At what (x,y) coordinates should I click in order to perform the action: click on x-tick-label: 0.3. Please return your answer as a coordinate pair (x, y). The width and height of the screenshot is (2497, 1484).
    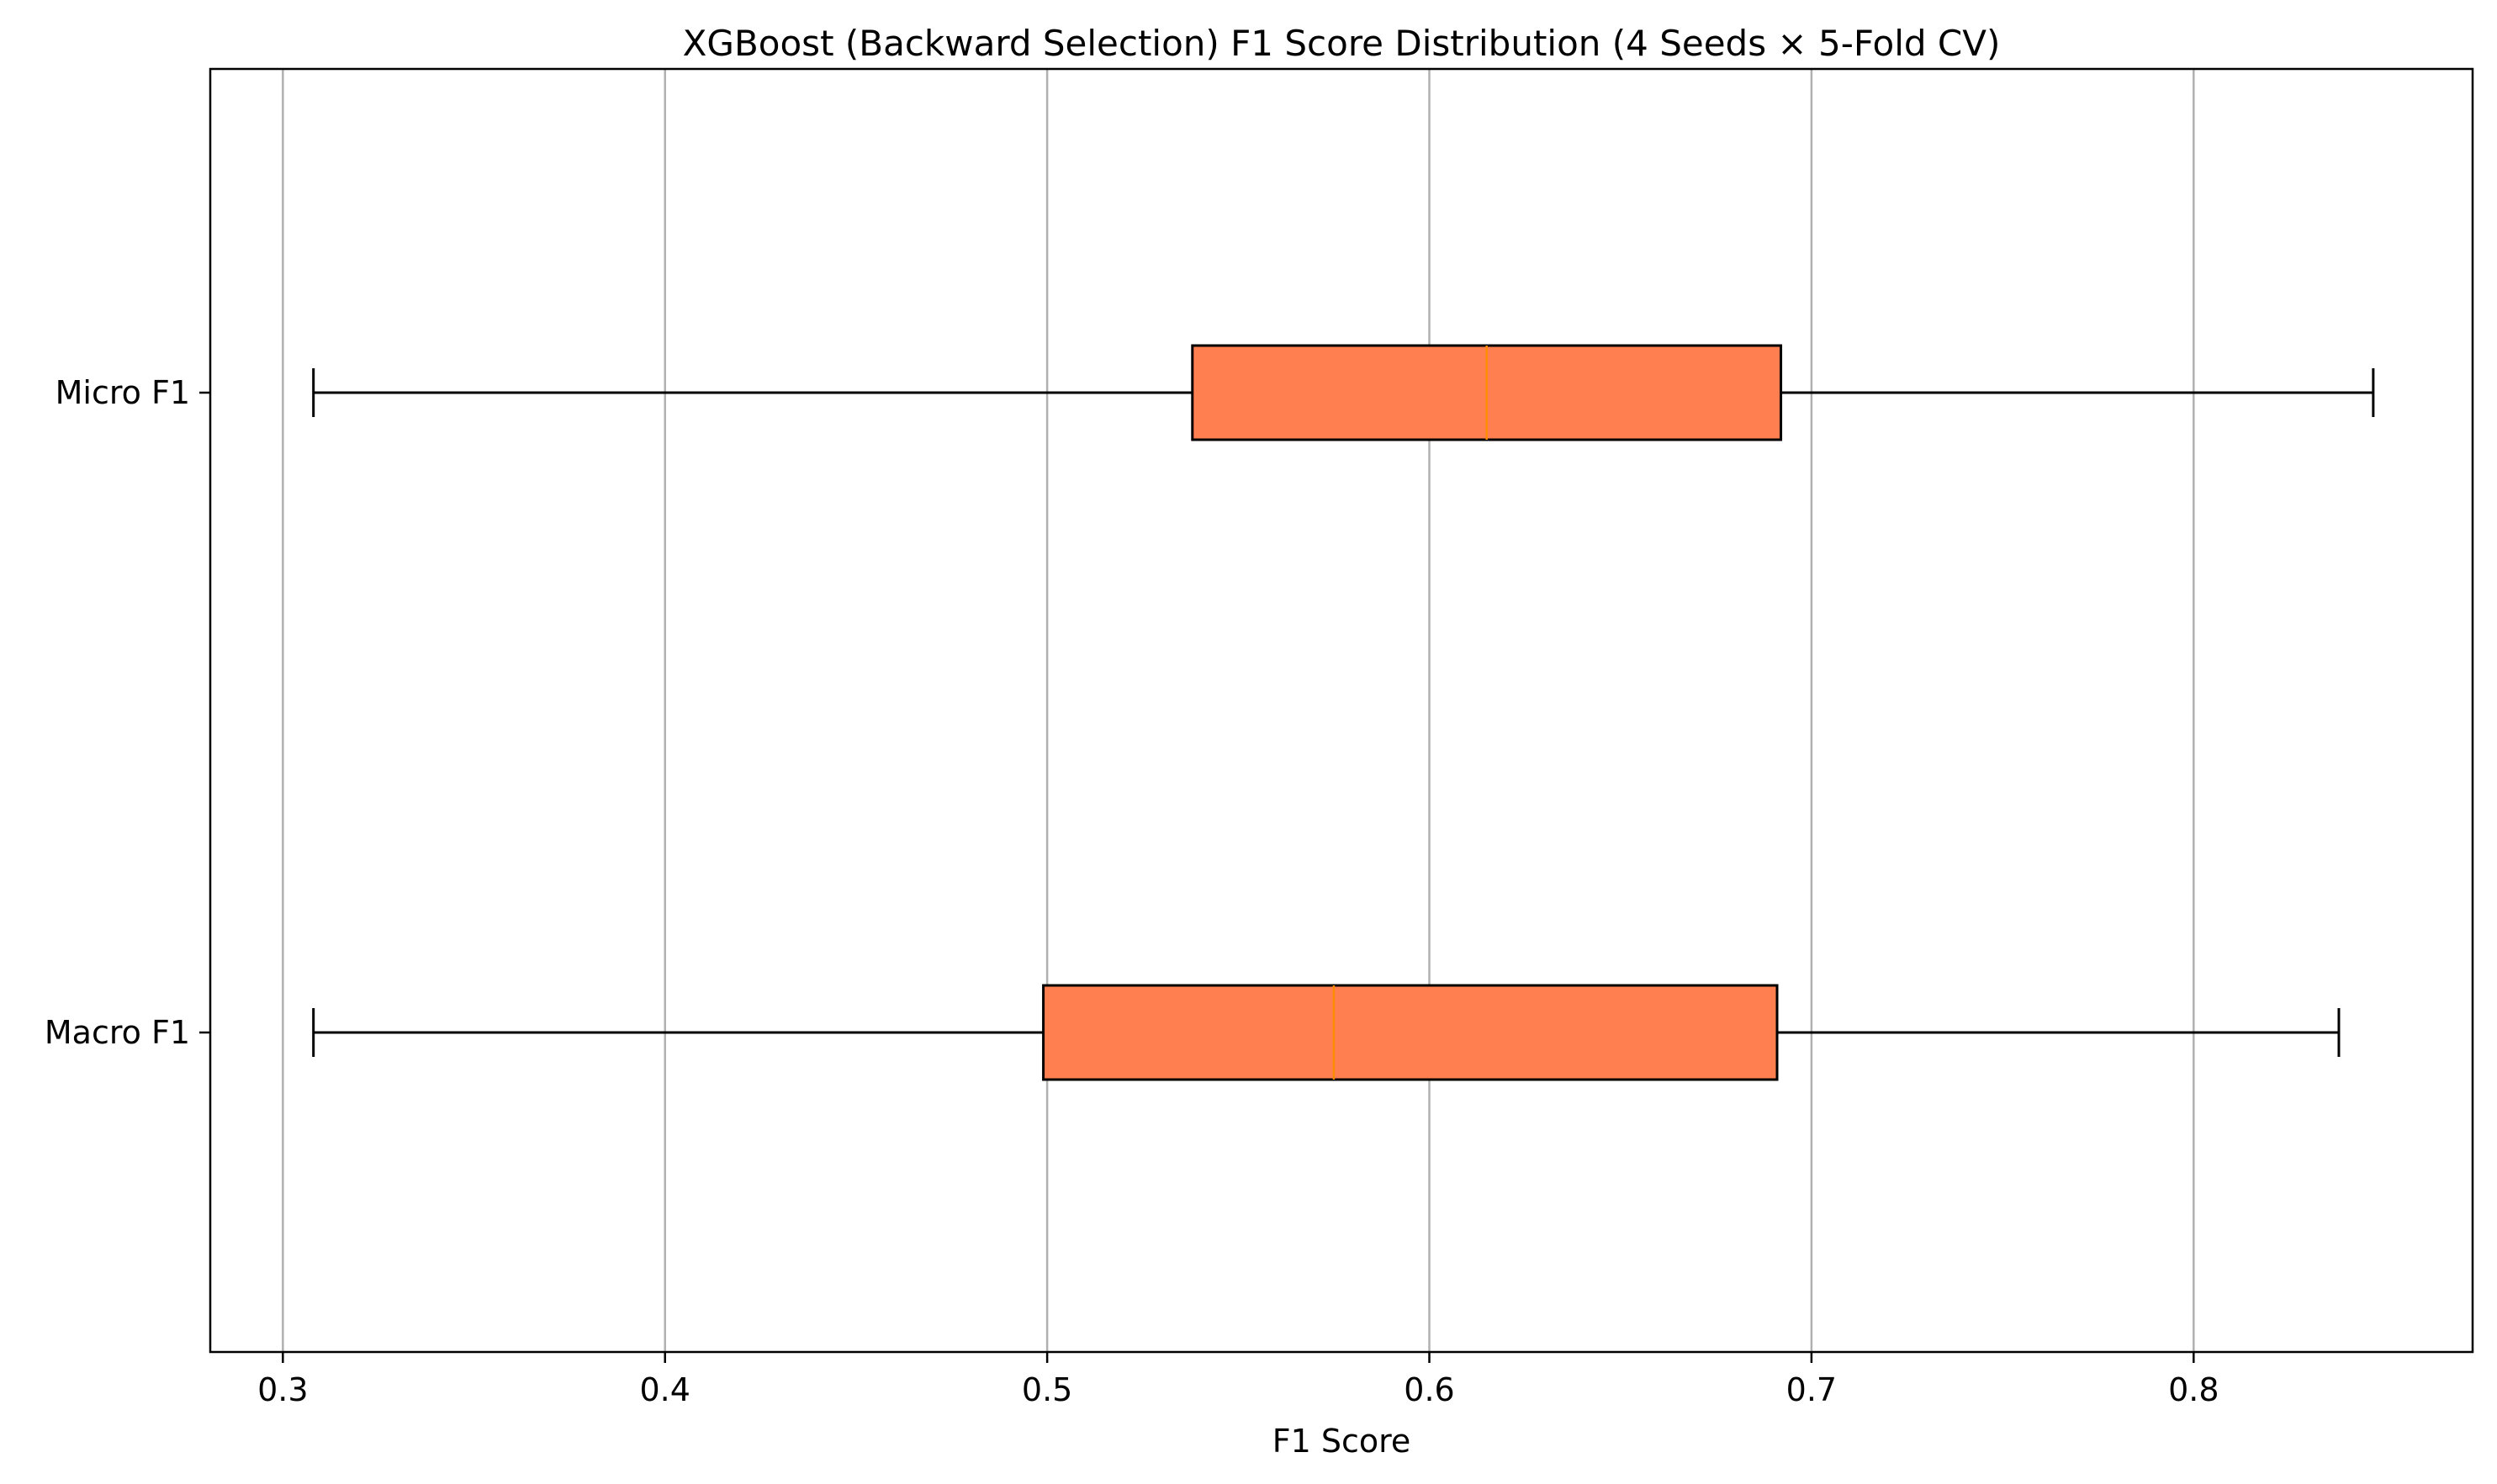
    Looking at the image, I should click on (282, 1389).